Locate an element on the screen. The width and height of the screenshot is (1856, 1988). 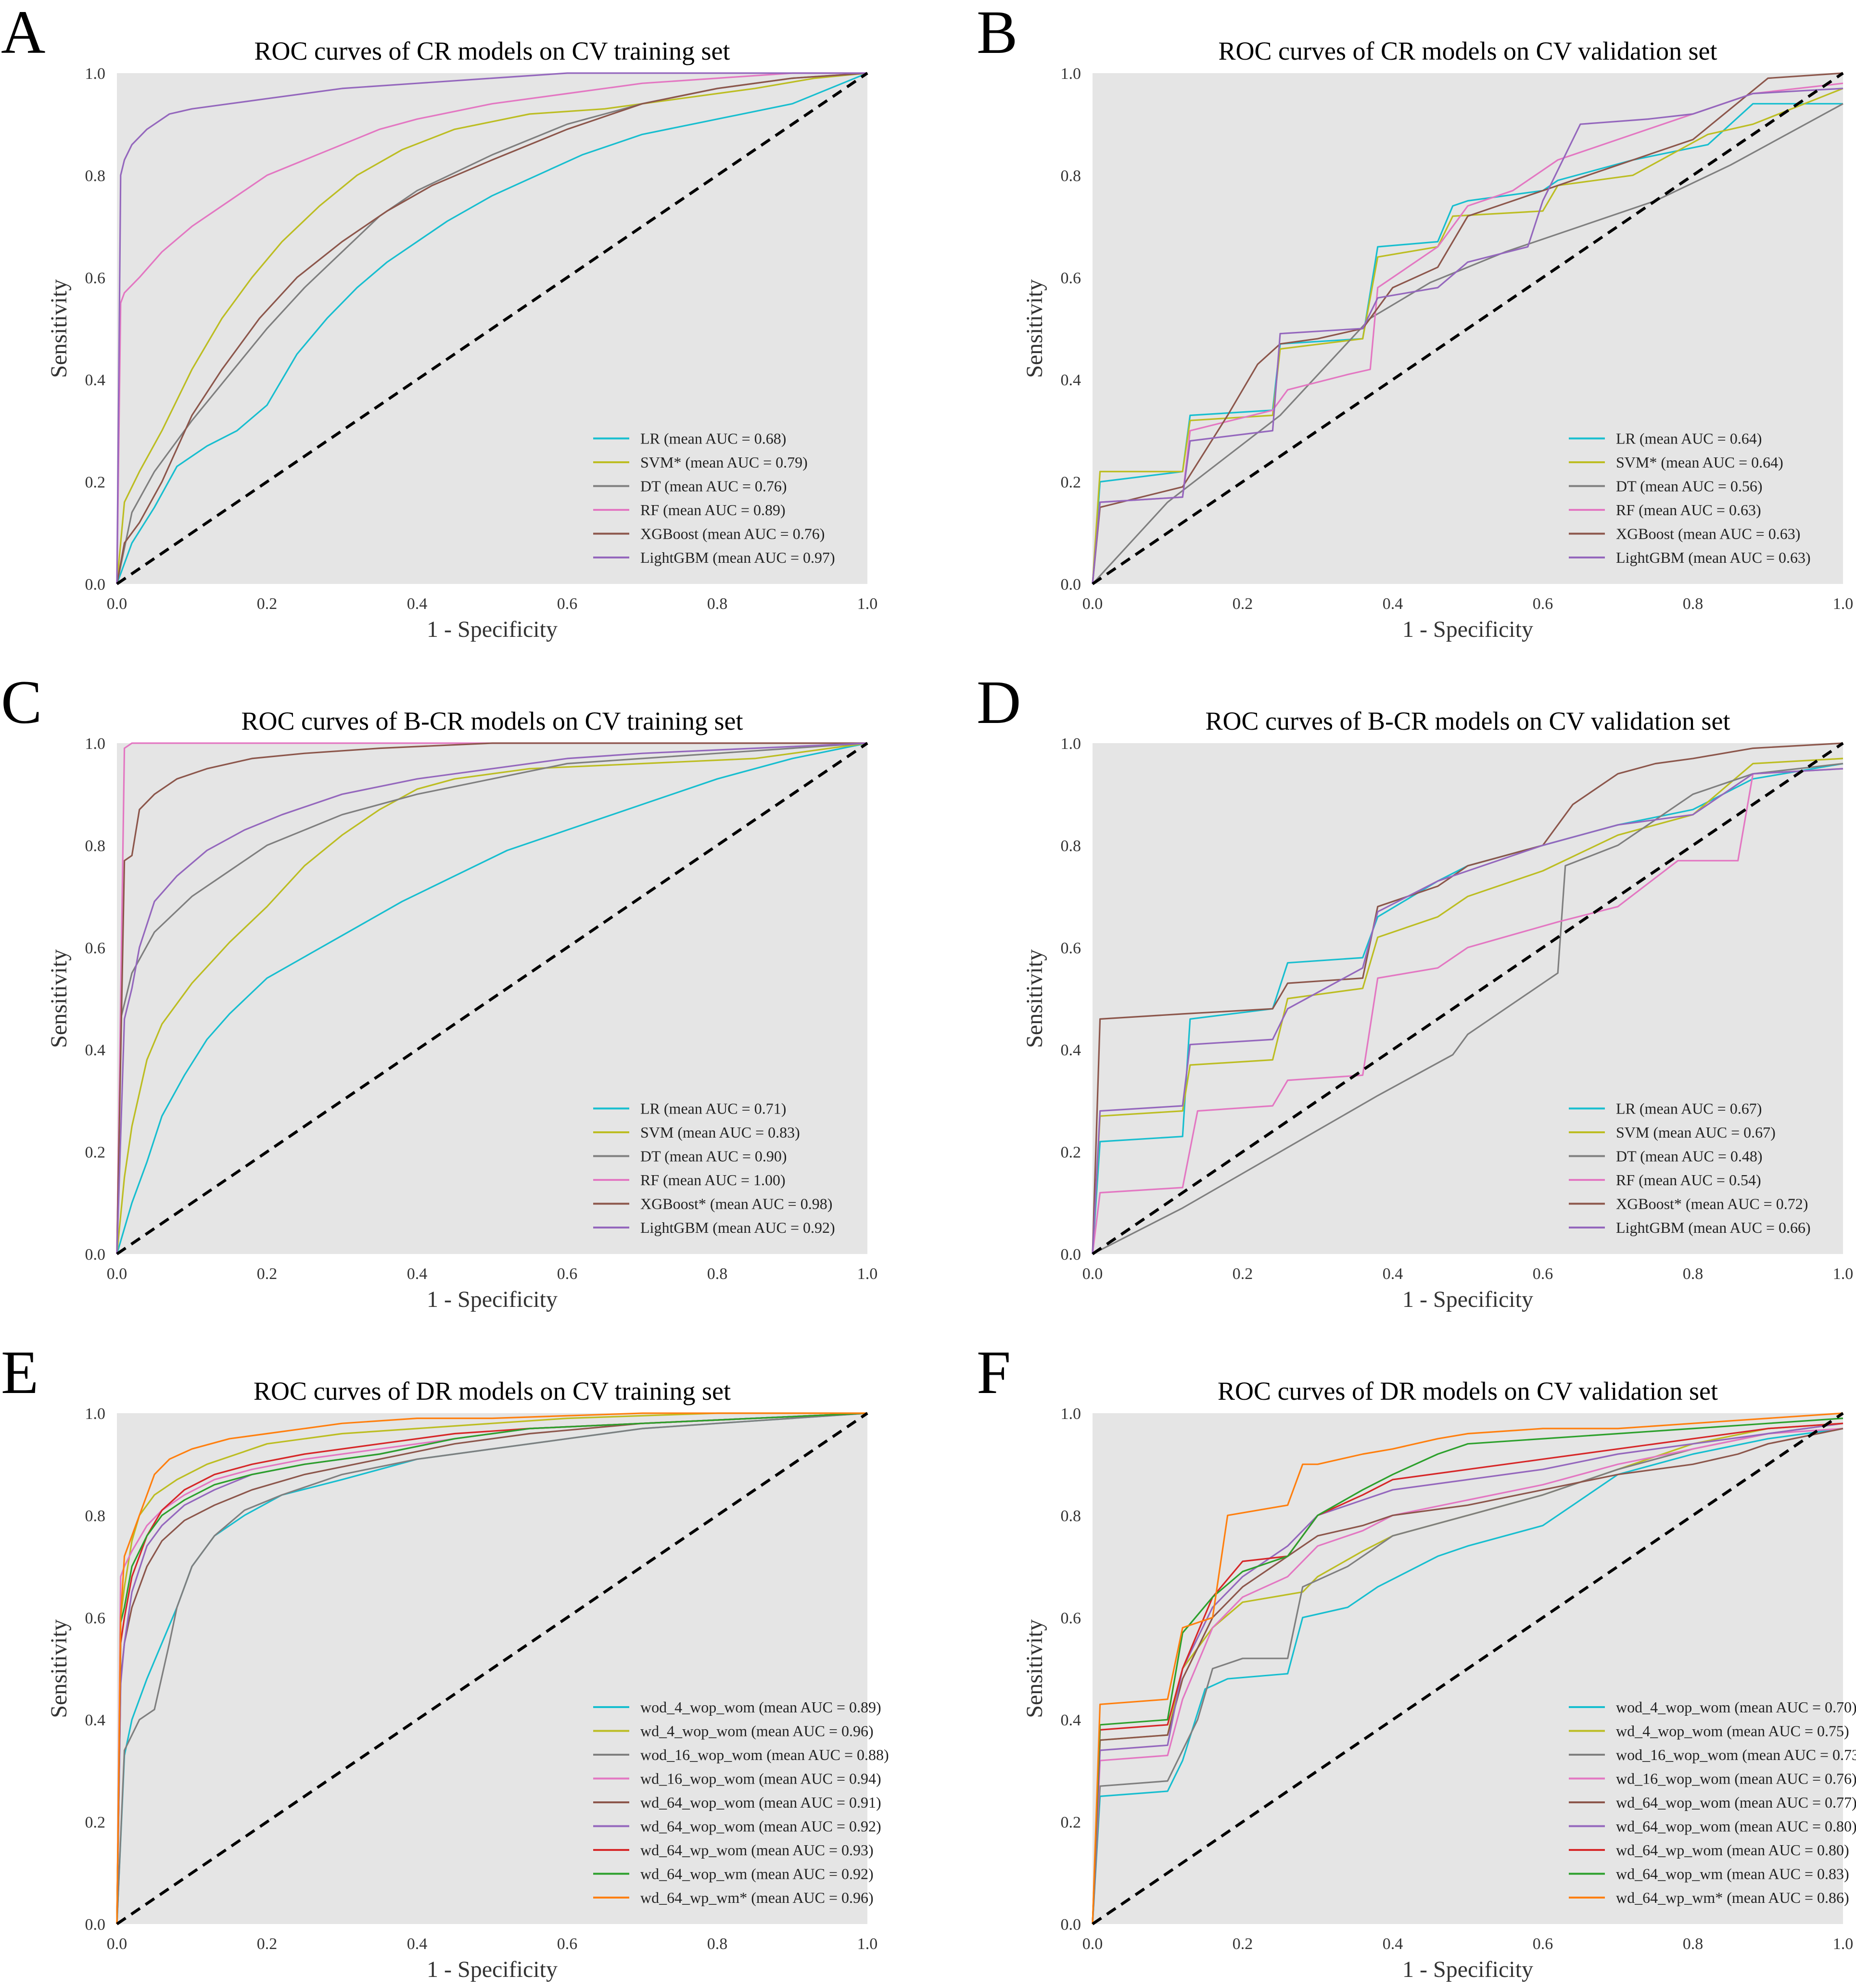
legend-entry: LightGBM (mean AUC = 0.63) is located at coordinates (1713, 557).